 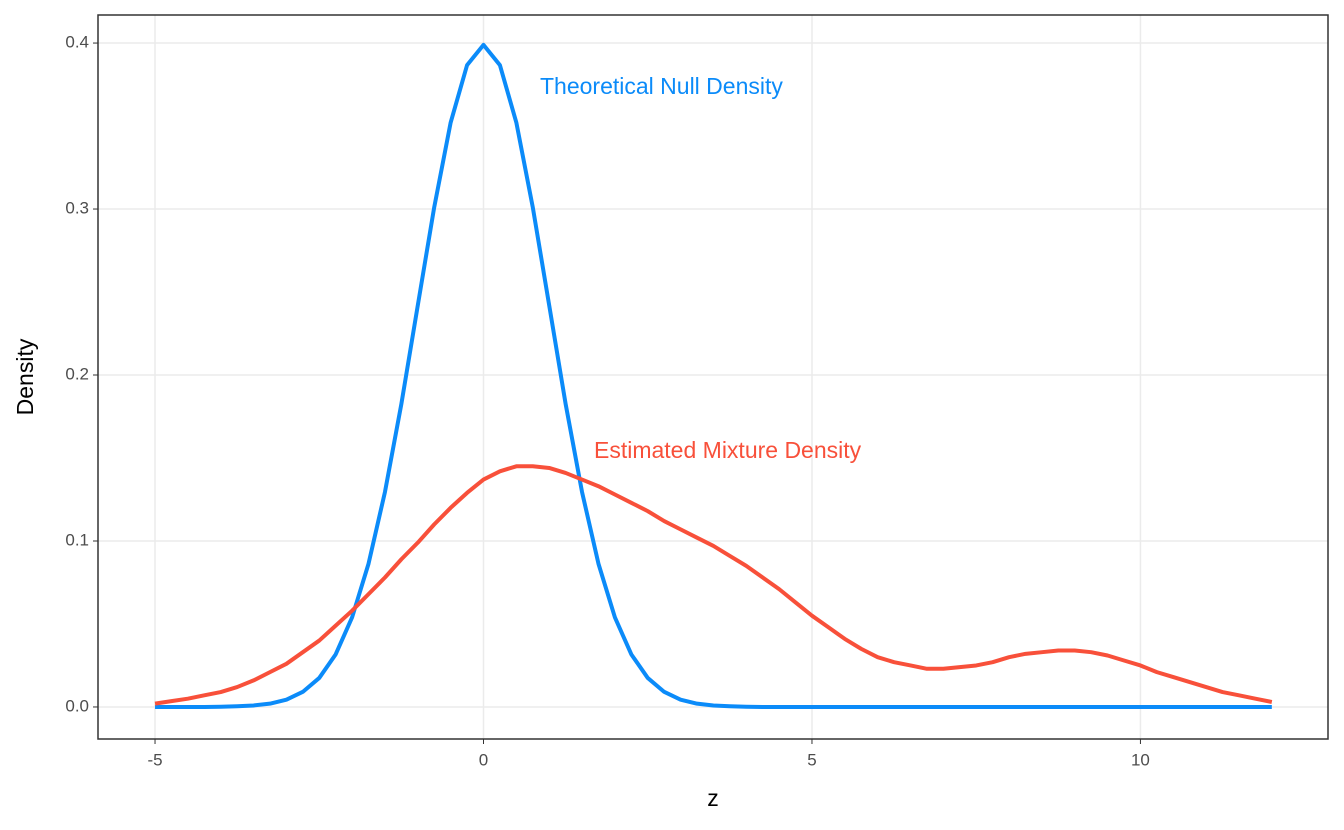 What do you see at coordinates (728, 450) in the screenshot?
I see `series-label: Estimated Mixture Density` at bounding box center [728, 450].